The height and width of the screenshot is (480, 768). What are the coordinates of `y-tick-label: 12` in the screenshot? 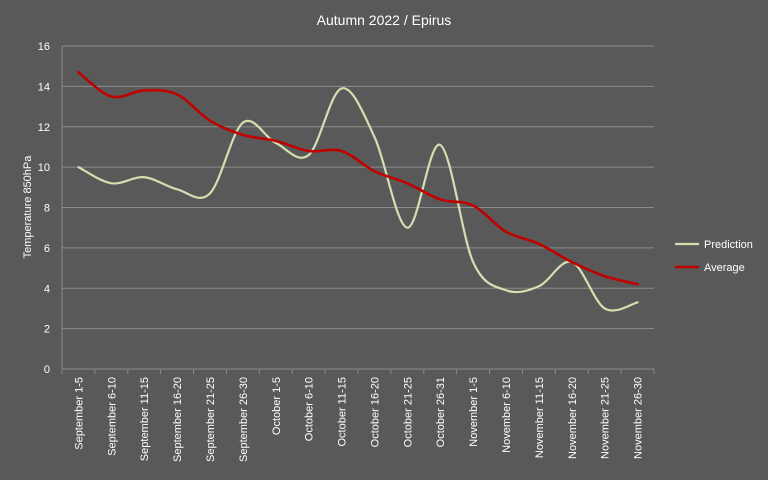 It's located at (44, 128).